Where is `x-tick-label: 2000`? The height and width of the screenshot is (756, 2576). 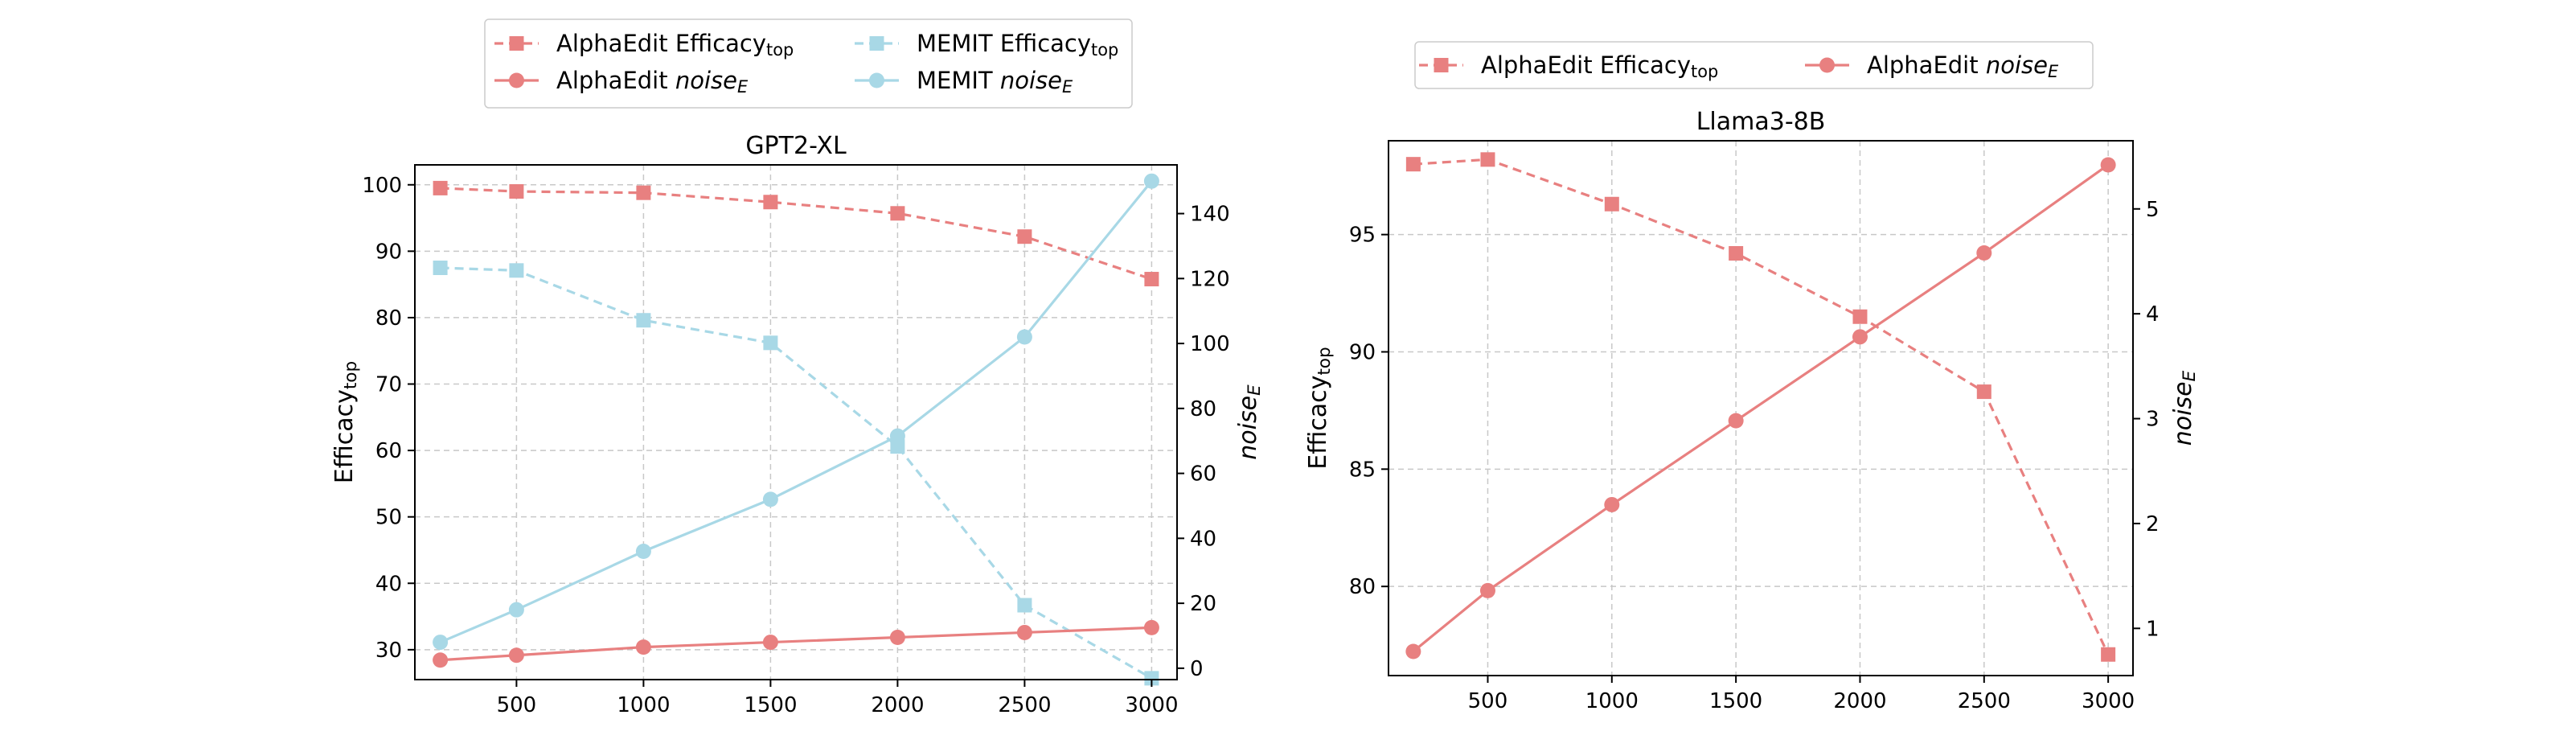
x-tick-label: 2000 is located at coordinates (1860, 701).